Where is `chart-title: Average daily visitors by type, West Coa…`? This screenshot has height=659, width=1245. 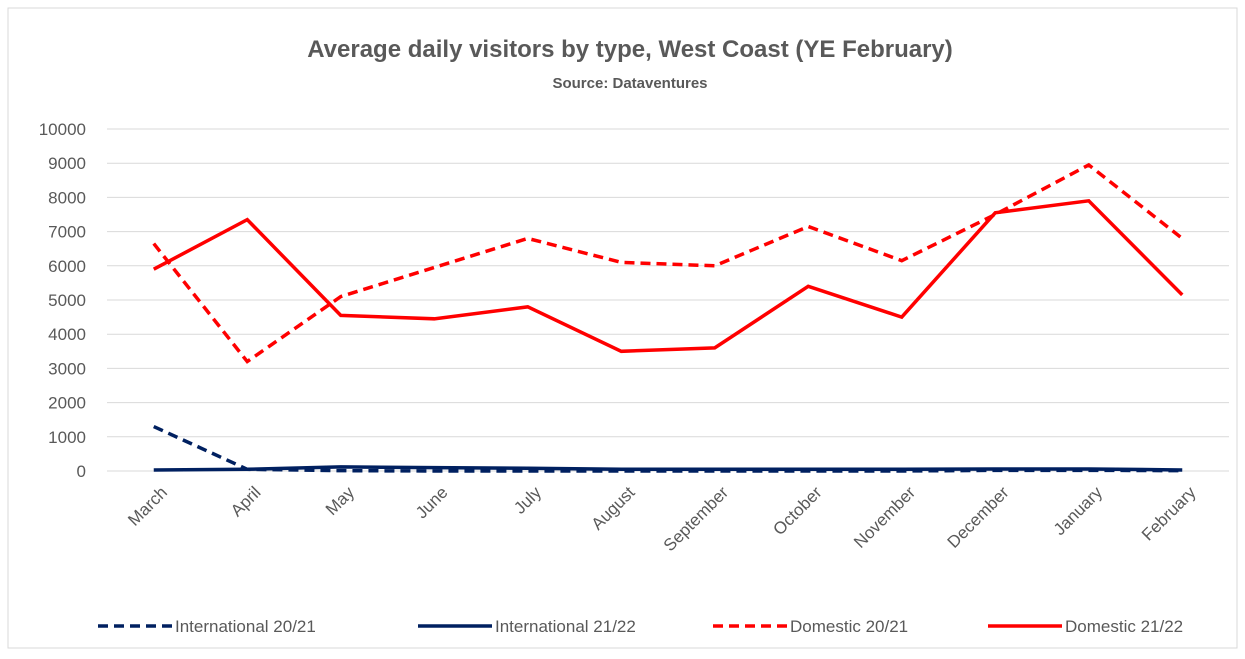 chart-title: Average daily visitors by type, West Coa… is located at coordinates (630, 49).